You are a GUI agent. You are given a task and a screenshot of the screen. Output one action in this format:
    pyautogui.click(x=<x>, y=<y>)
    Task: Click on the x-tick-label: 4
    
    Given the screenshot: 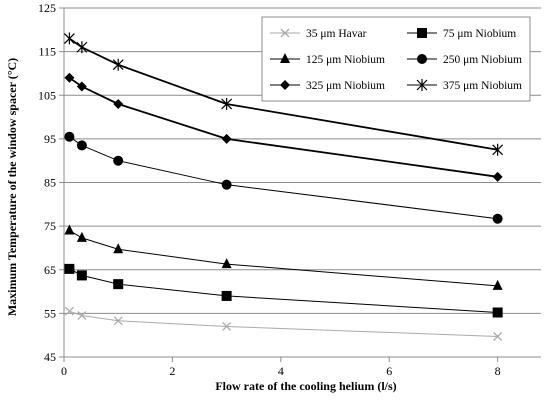 What is the action you would take?
    pyautogui.click(x=281, y=371)
    